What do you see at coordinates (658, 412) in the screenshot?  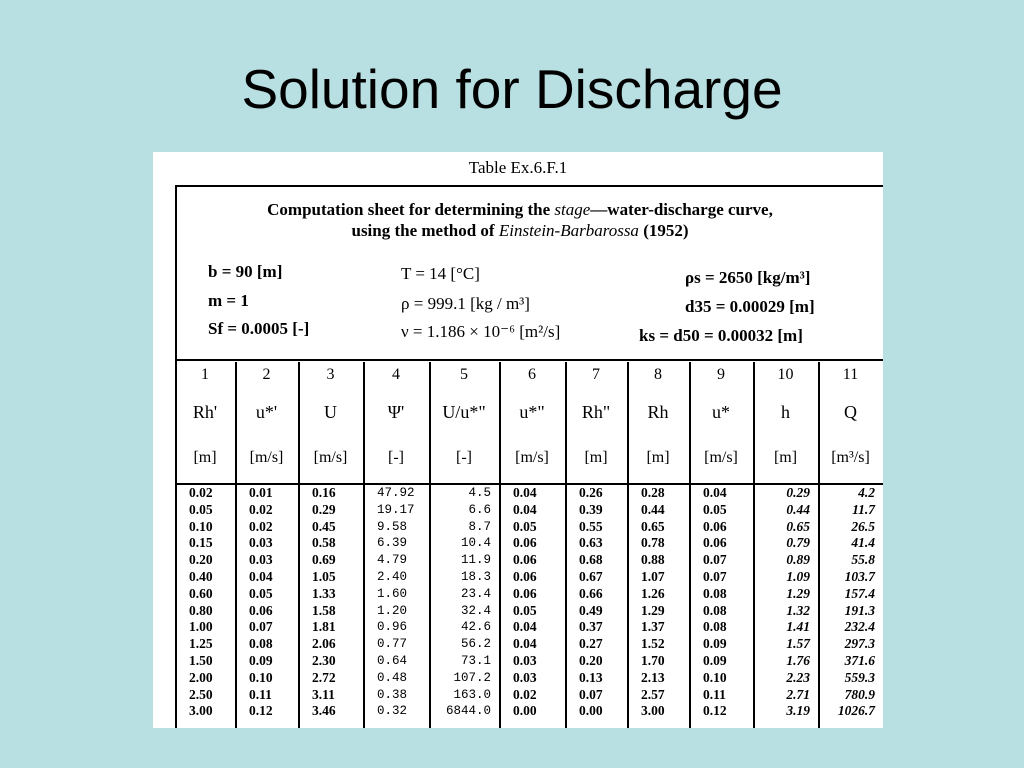 I see `column-symbol: Rh` at bounding box center [658, 412].